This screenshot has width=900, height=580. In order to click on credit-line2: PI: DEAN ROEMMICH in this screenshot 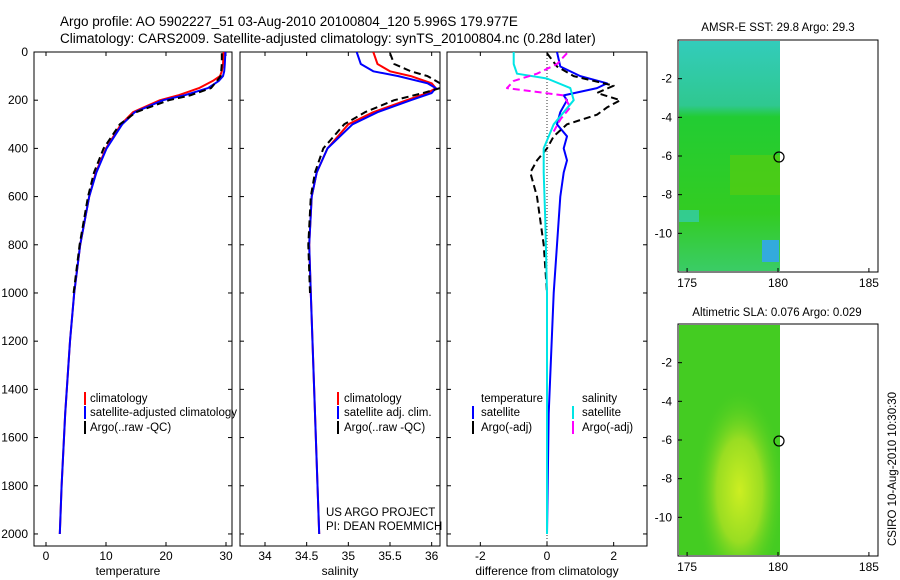, I will do `click(384, 527)`.